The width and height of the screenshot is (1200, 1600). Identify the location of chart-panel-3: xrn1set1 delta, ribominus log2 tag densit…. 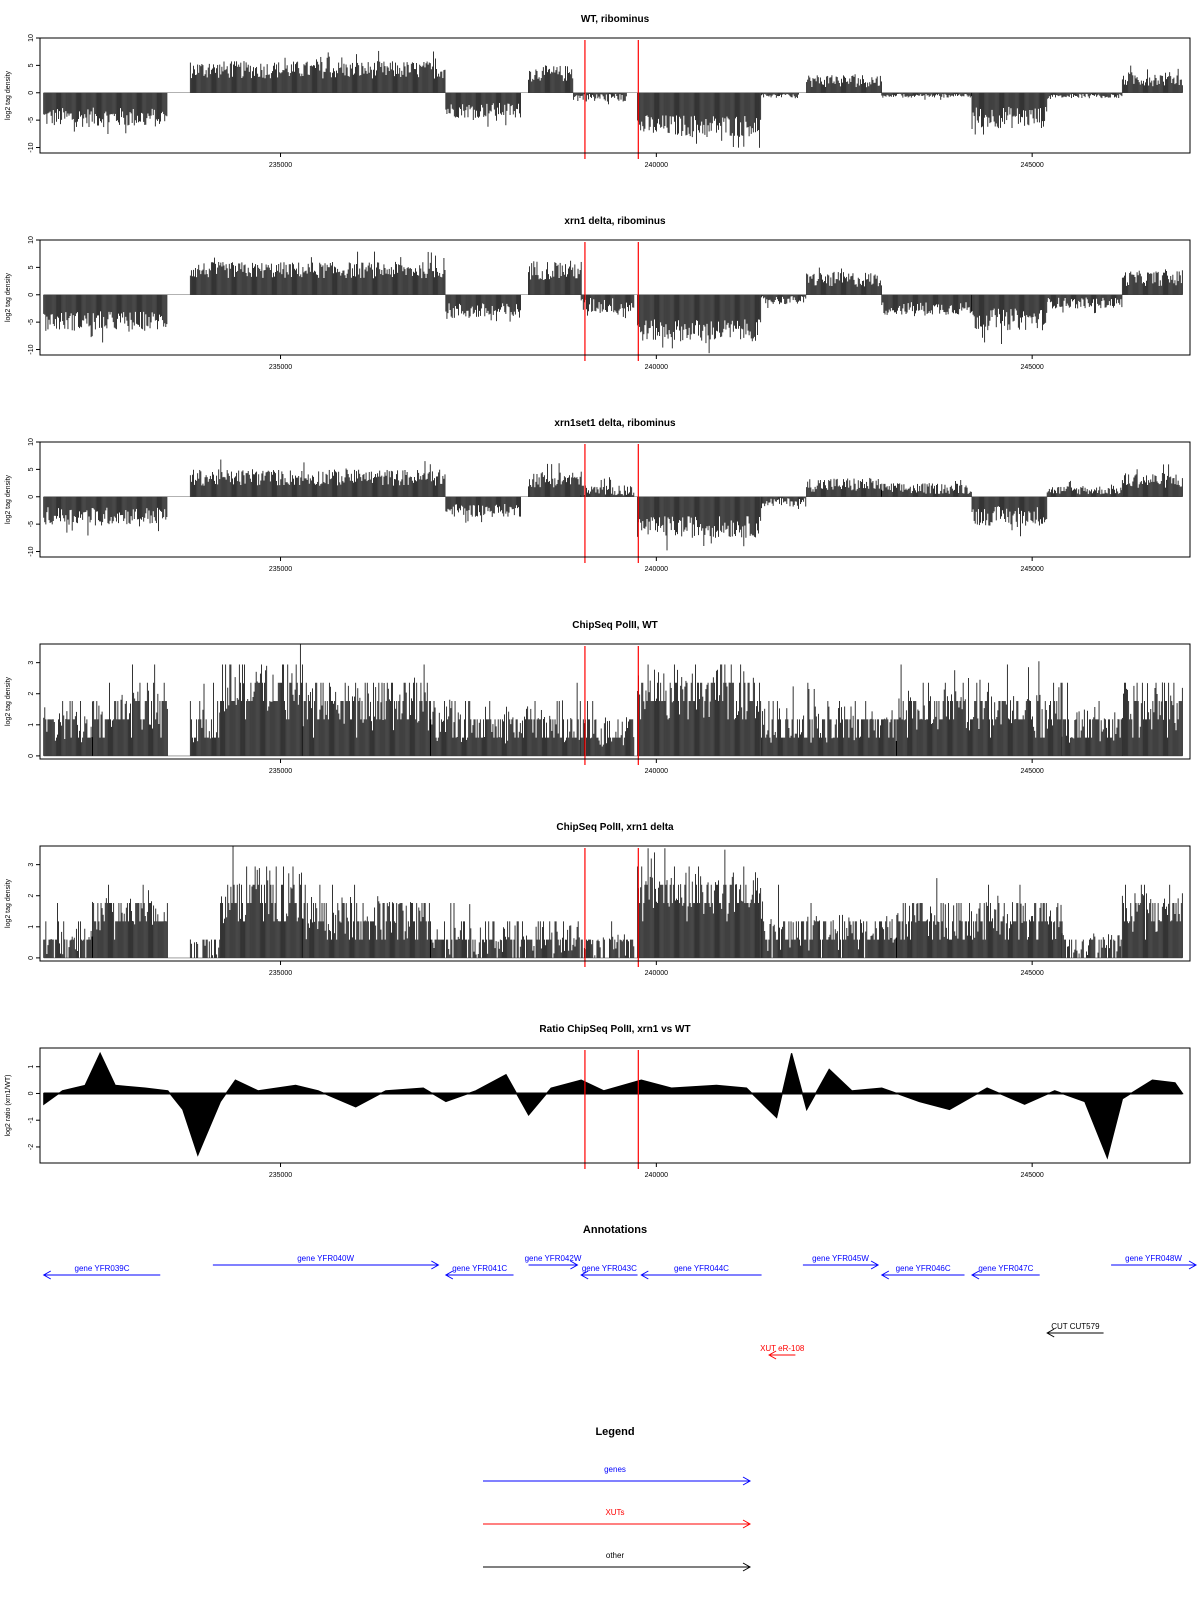
(598, 495).